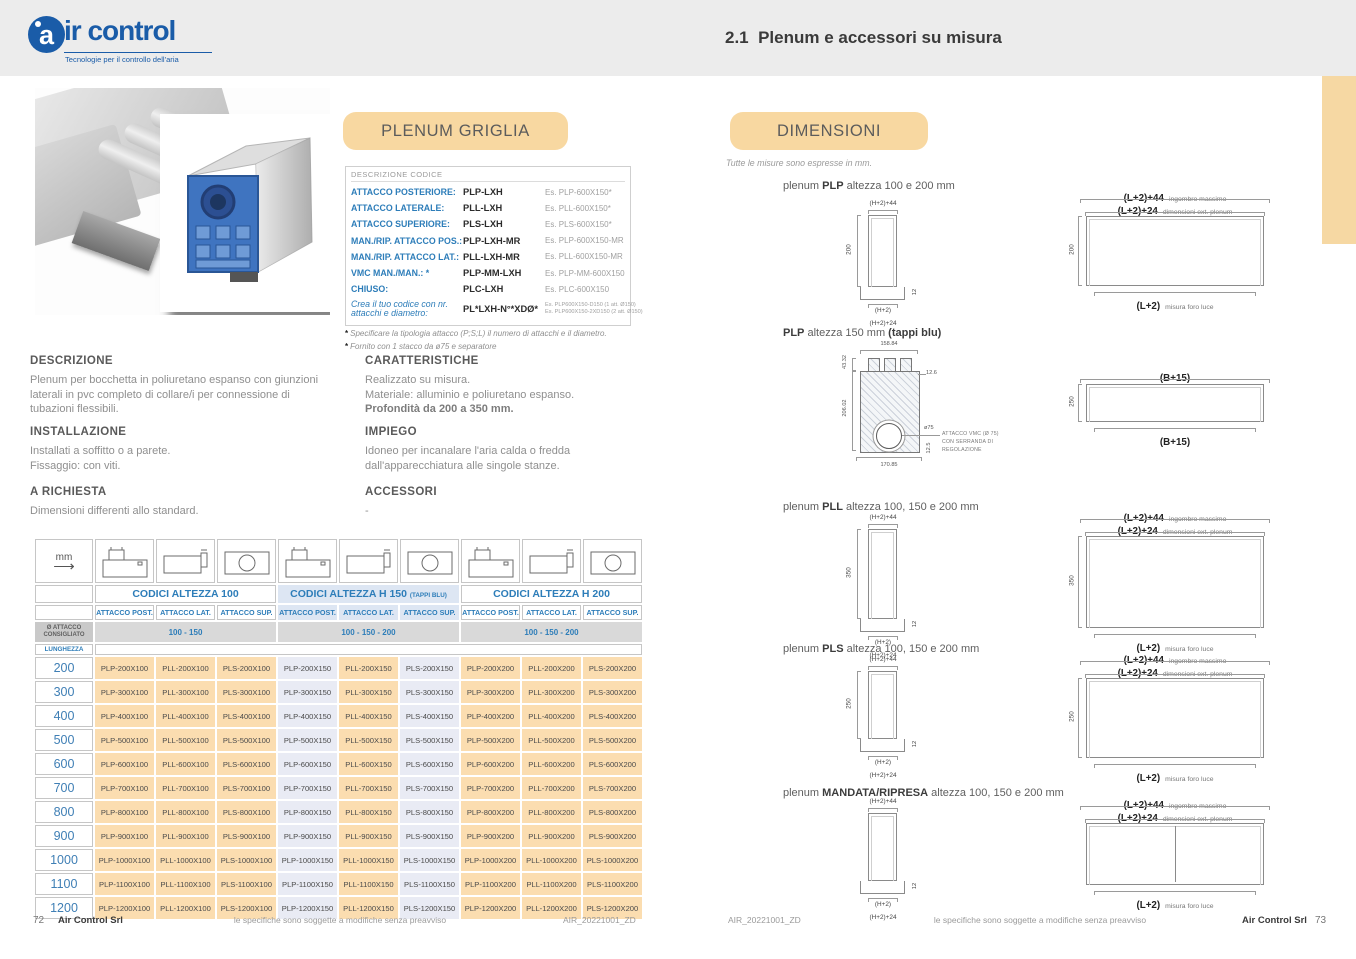  Describe the element at coordinates (551, 668) in the screenshot. I see `product-code-cell: PLL-200X200` at that location.